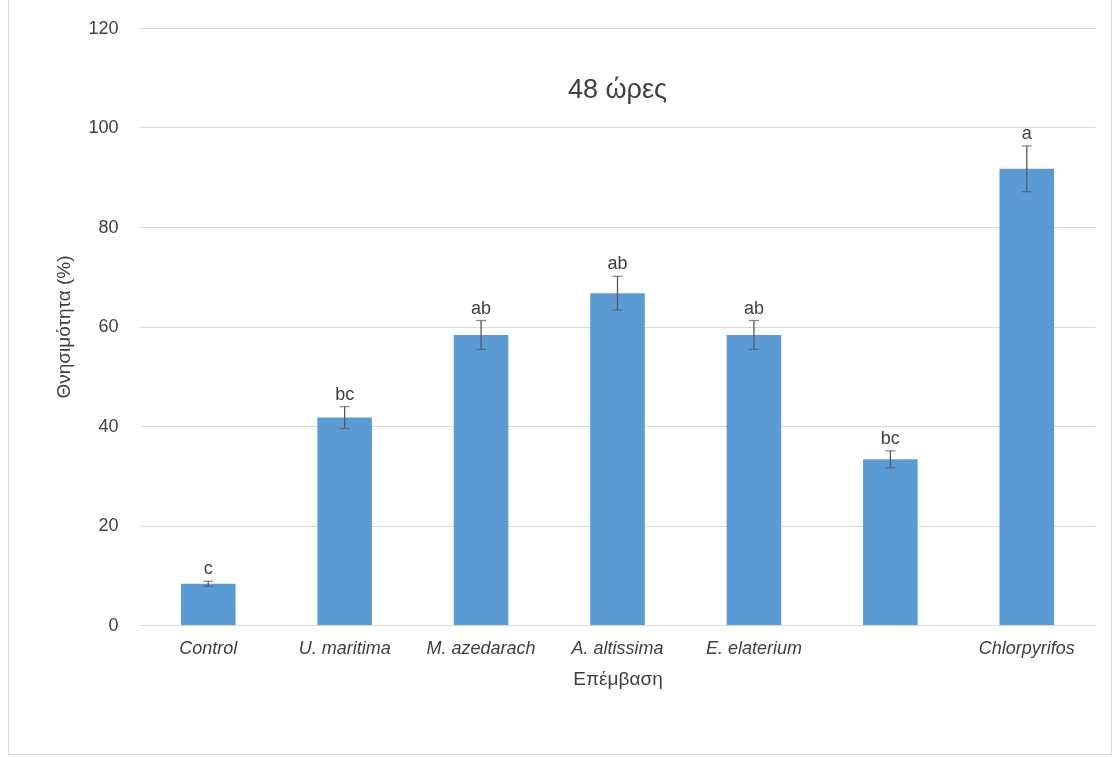  I want to click on x-tick-label: E. elaterium, so click(753, 647).